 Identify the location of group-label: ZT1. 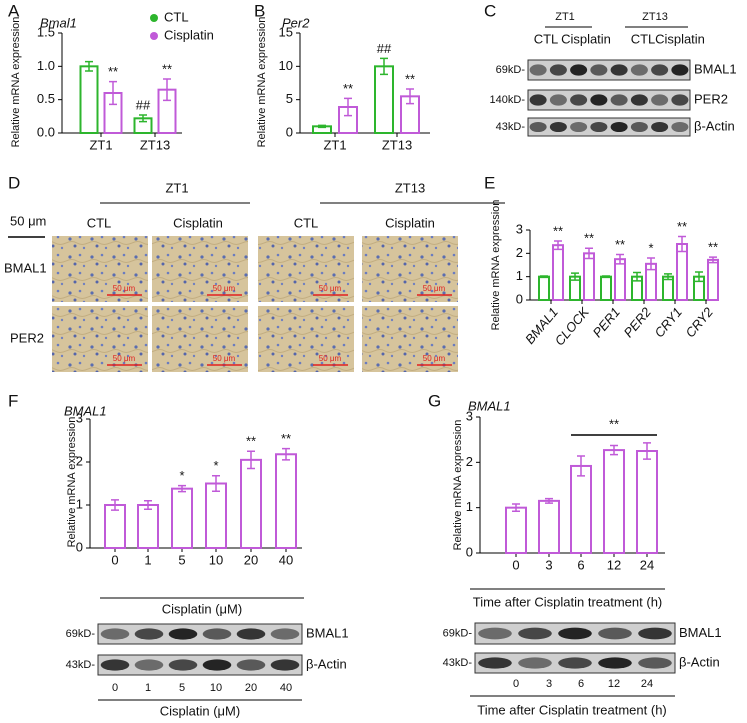
(176, 187).